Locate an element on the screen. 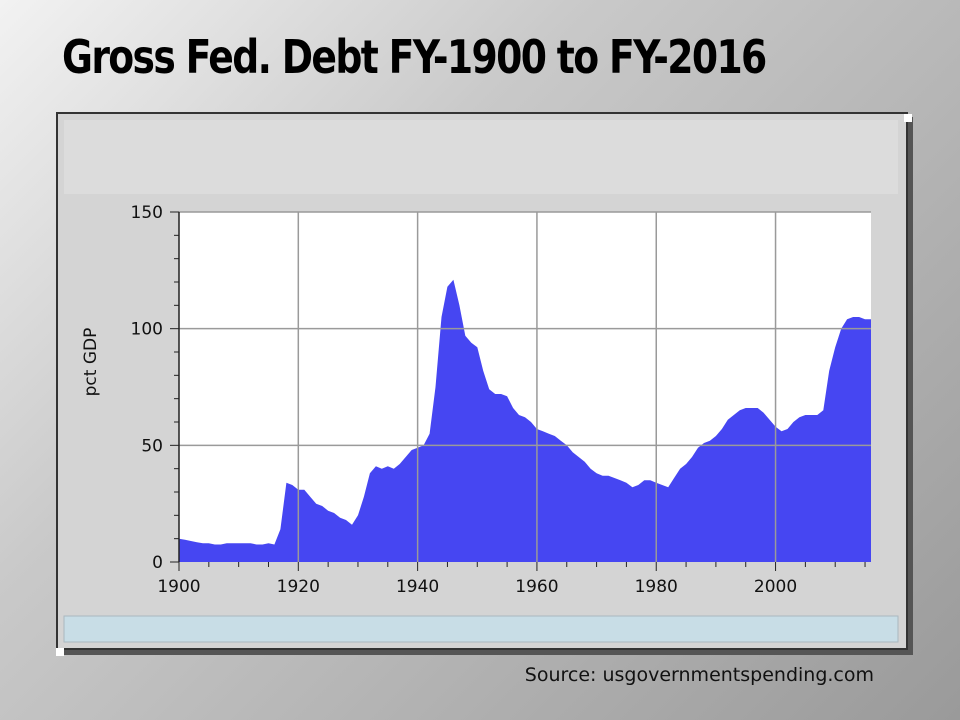 This screenshot has height=720, width=960. x-tick-label-1900: 1900 is located at coordinates (178, 587).